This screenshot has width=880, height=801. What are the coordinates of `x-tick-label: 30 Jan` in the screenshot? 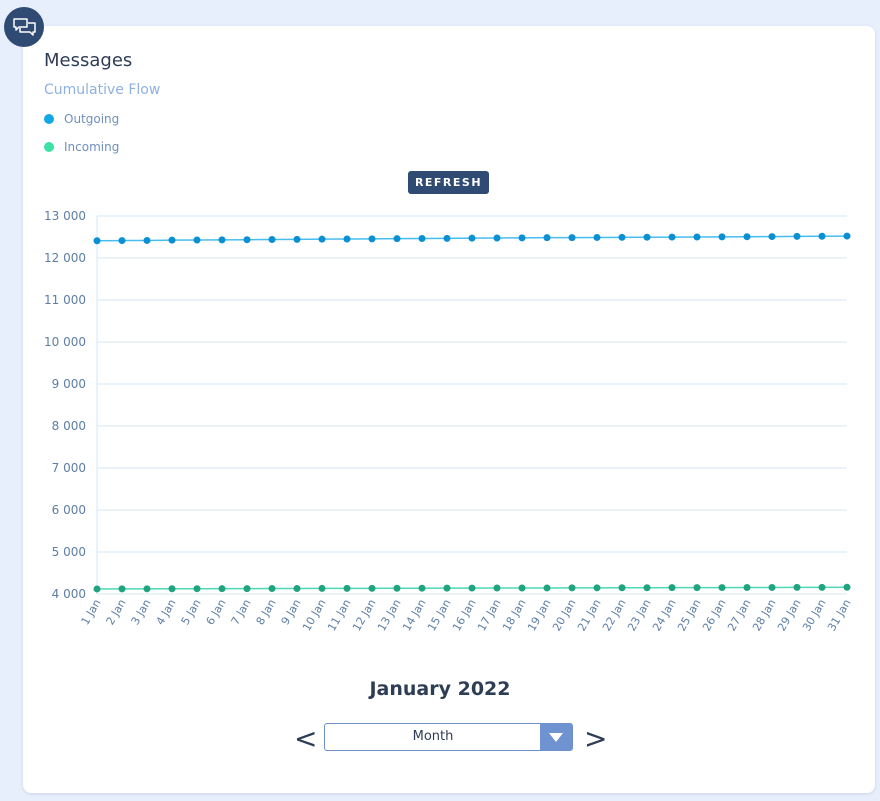 It's located at (814, 615).